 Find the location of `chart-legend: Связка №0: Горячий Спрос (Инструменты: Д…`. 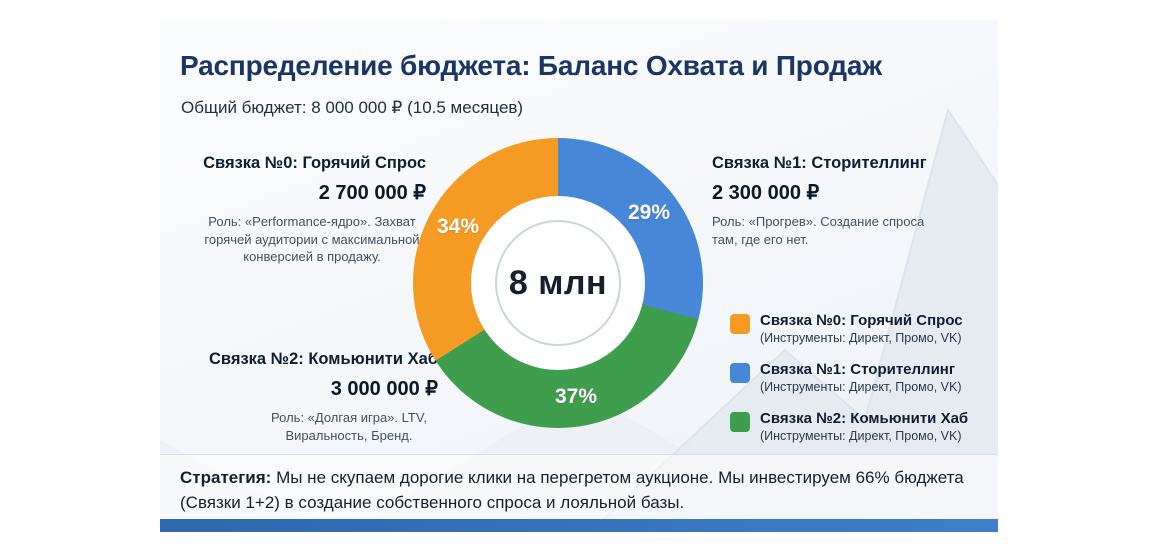

chart-legend: Связка №0: Горячий Спрос (Инструменты: Д… is located at coordinates (849, 377).